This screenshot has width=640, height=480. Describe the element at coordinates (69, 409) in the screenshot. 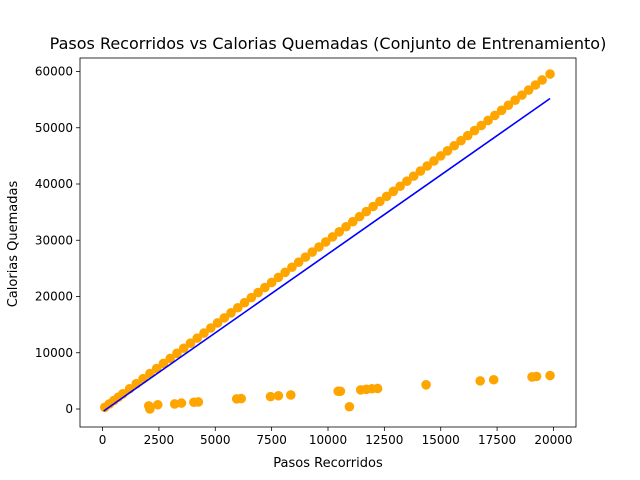

I see `y-tick-label: 0` at that location.